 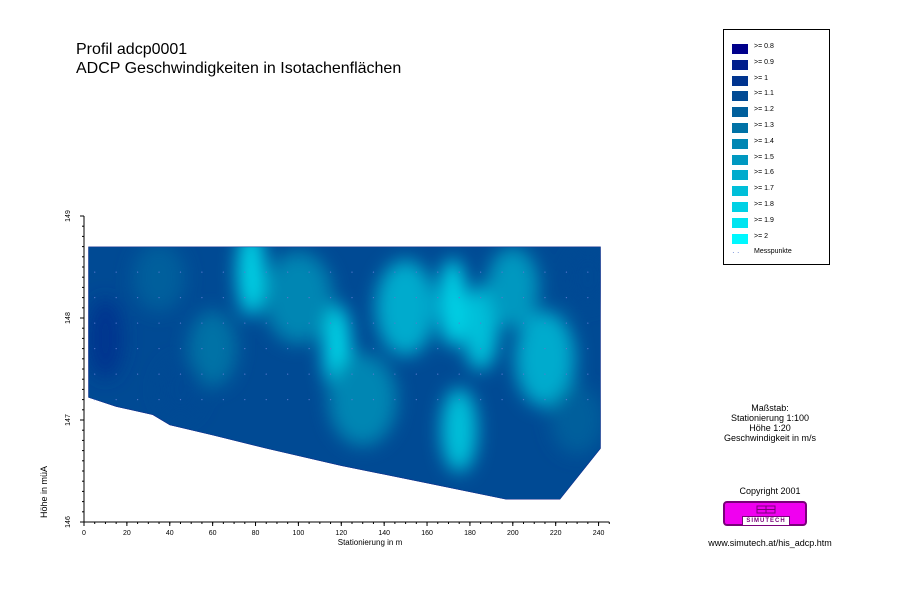 I want to click on simutech-logo: SIMUTECH, so click(x=765, y=513).